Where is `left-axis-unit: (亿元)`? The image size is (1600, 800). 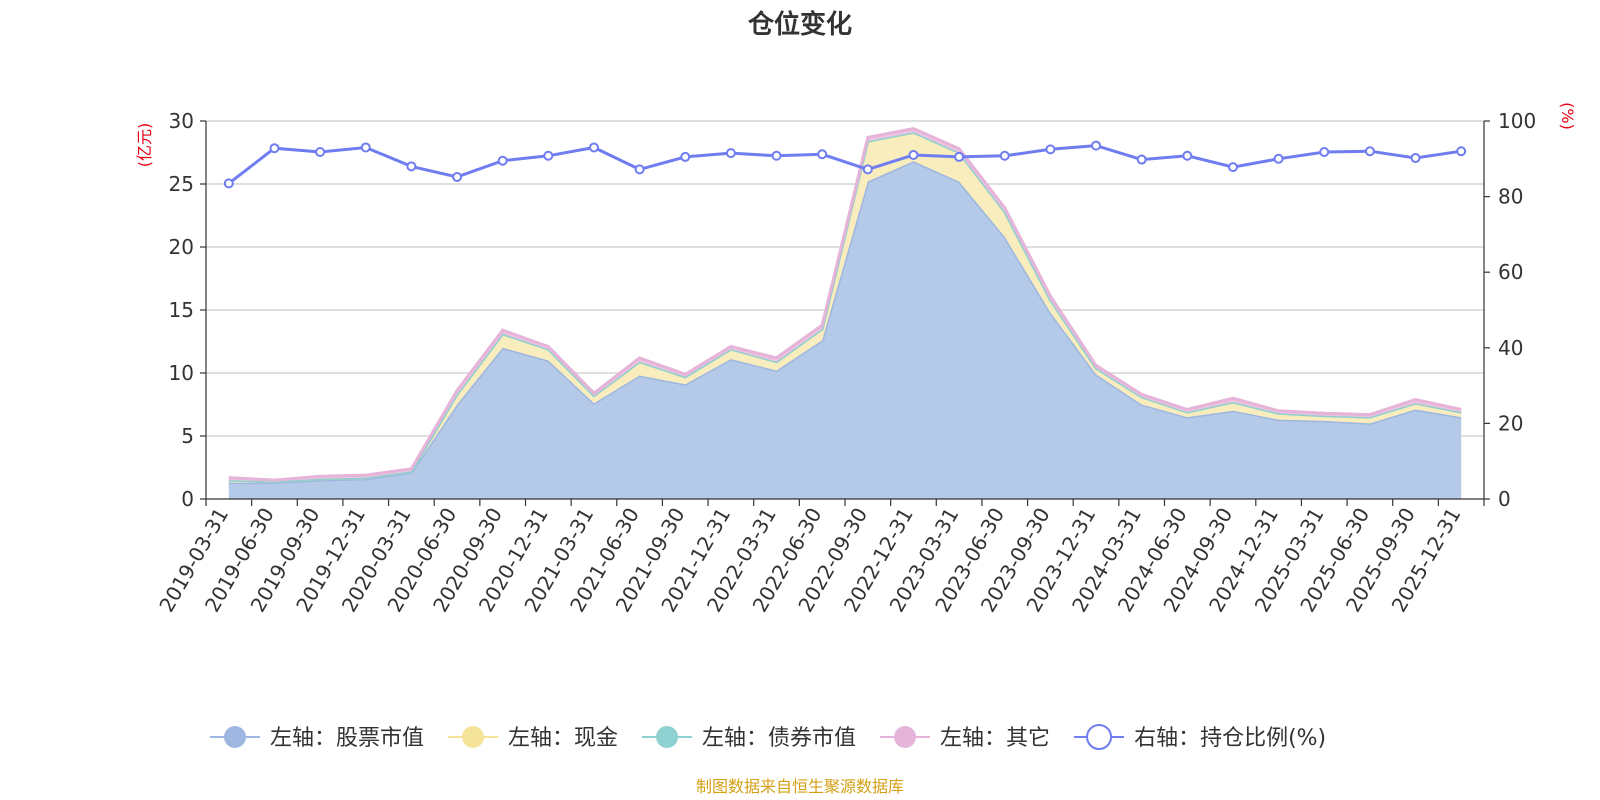
left-axis-unit: (亿元) is located at coordinates (144, 145).